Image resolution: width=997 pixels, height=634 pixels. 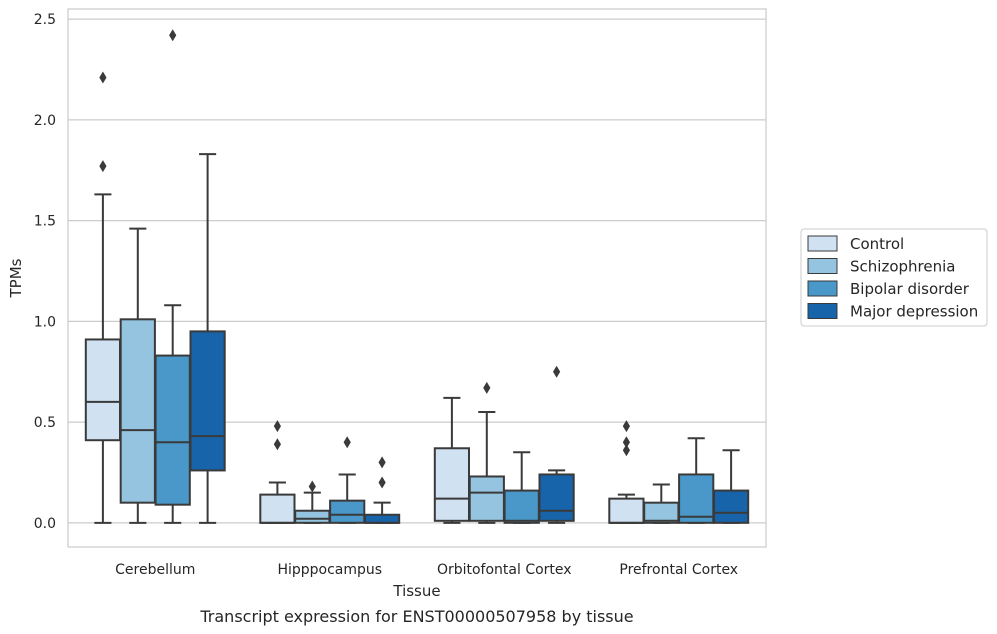 I want to click on y-tick-label: 0.0, so click(x=45, y=524).